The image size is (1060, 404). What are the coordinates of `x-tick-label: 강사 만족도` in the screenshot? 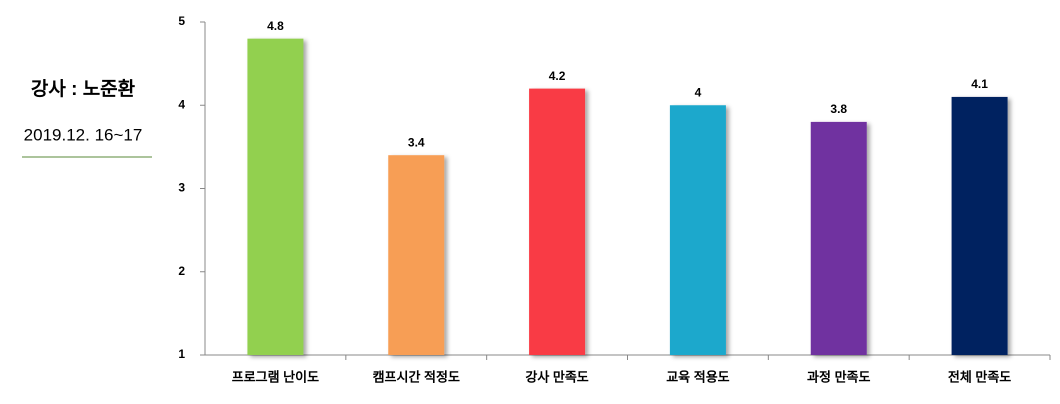 It's located at (556, 376).